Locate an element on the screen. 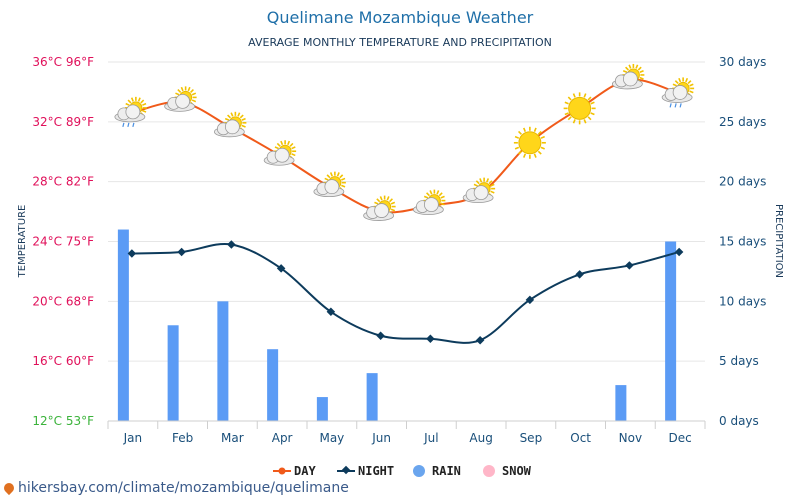  y-right-tick-label: 20 days is located at coordinates (742, 182).